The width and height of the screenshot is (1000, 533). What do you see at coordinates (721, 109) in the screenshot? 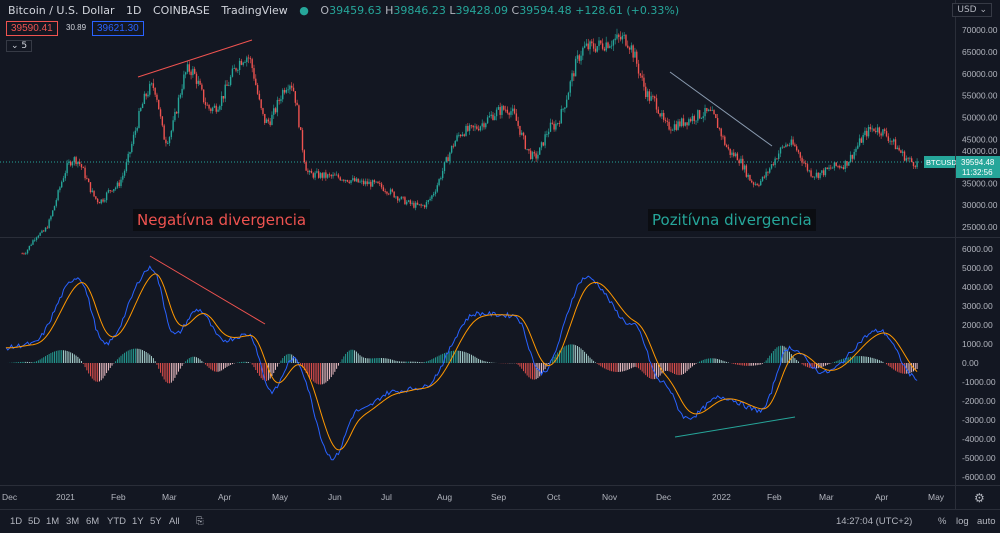
I see `price-trendline-positive` at bounding box center [721, 109].